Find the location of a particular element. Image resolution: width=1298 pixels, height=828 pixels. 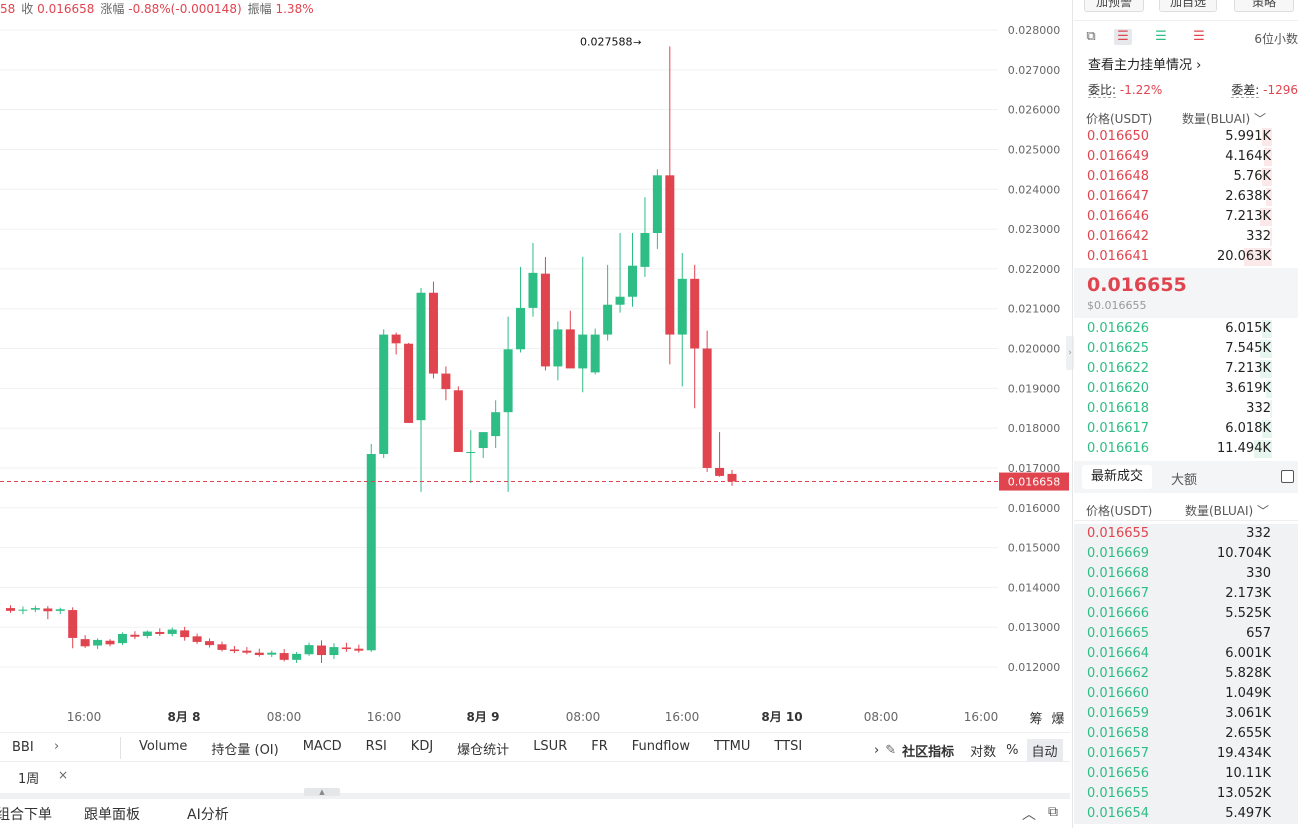

orderbook-row: 0.016665 657 is located at coordinates (1186, 634).